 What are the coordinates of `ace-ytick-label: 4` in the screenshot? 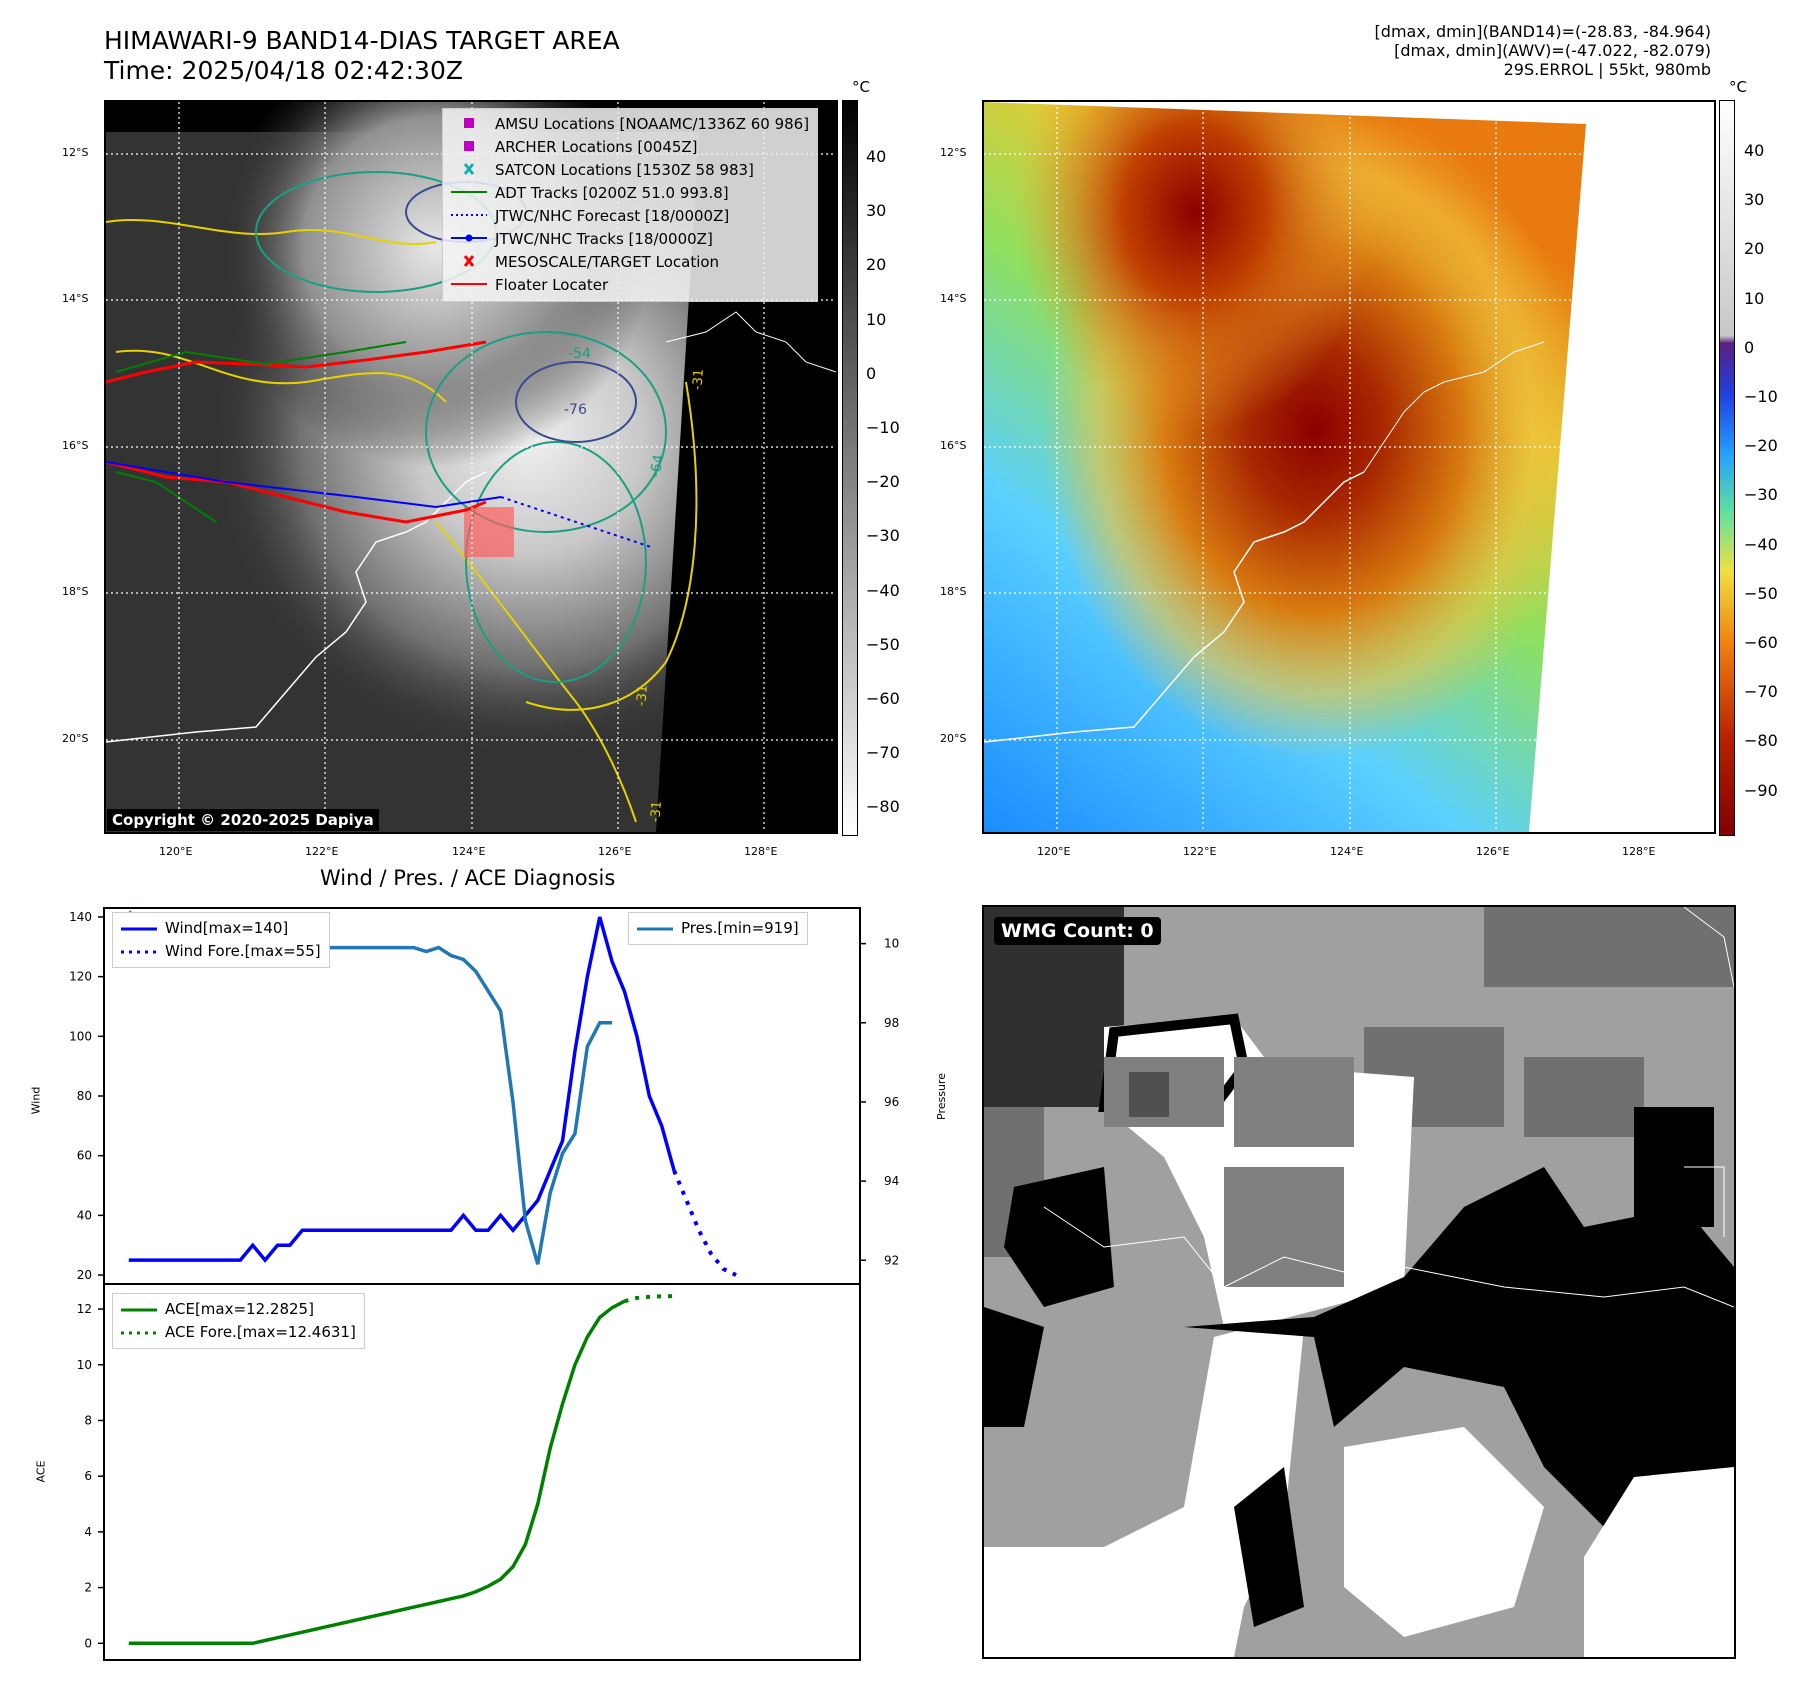 It's located at (88, 1532).